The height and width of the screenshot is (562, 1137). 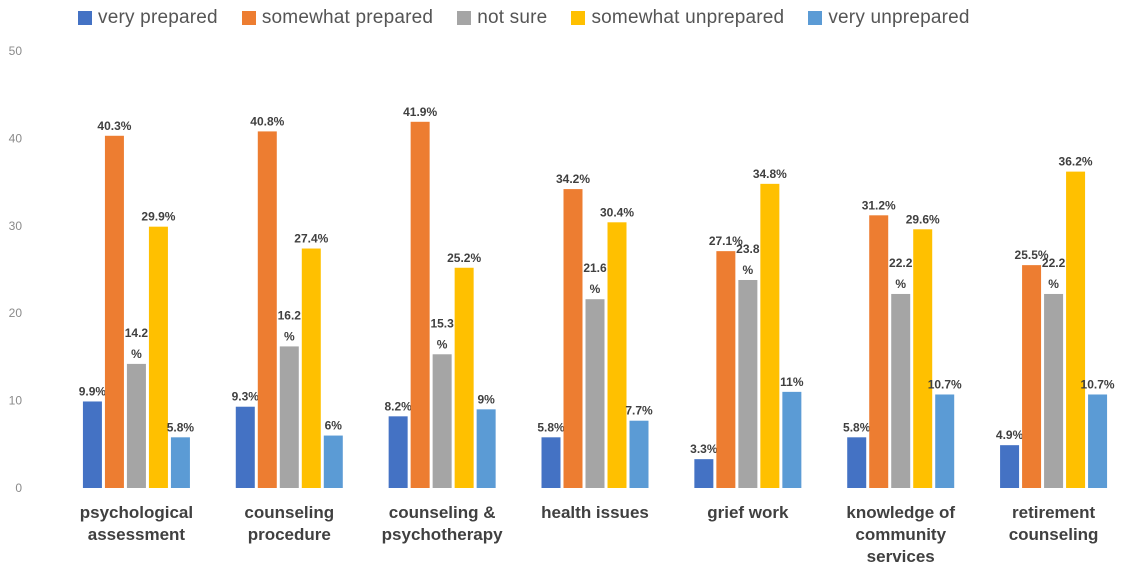 What do you see at coordinates (1076, 162) in the screenshot?
I see `data-label: 36.2%` at bounding box center [1076, 162].